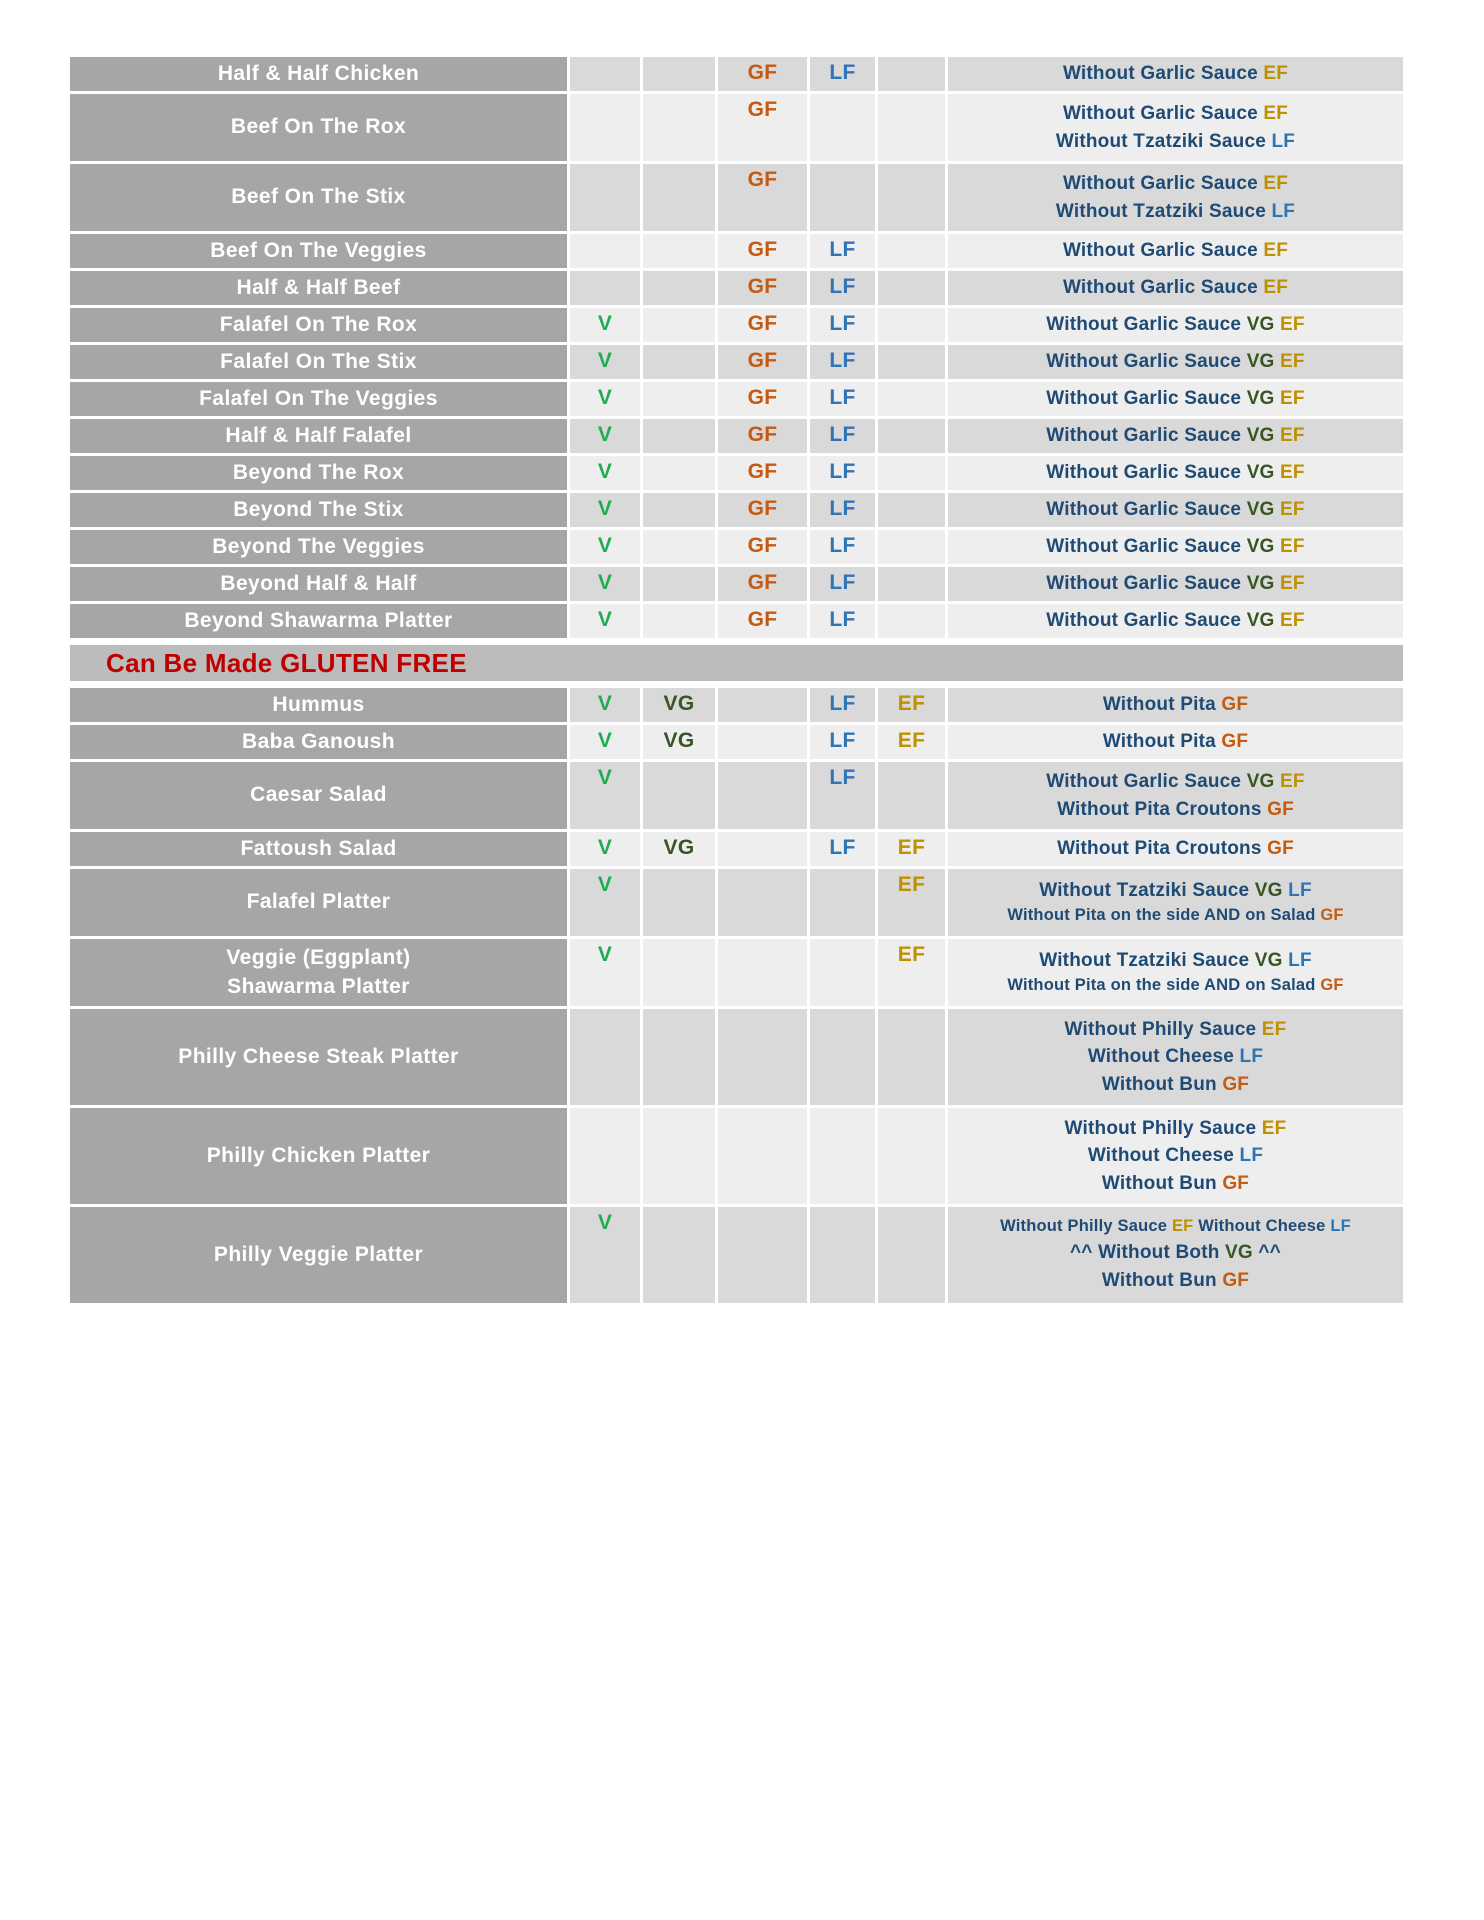  I want to click on note-line: Without Bun GF, so click(1175, 1085).